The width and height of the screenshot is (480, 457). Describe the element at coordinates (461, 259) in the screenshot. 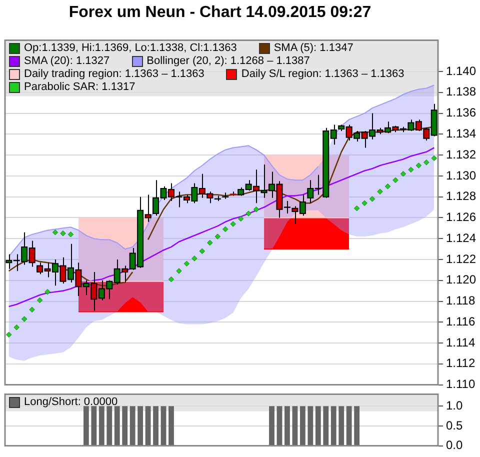

I see `y-tick-label: 1.122` at that location.